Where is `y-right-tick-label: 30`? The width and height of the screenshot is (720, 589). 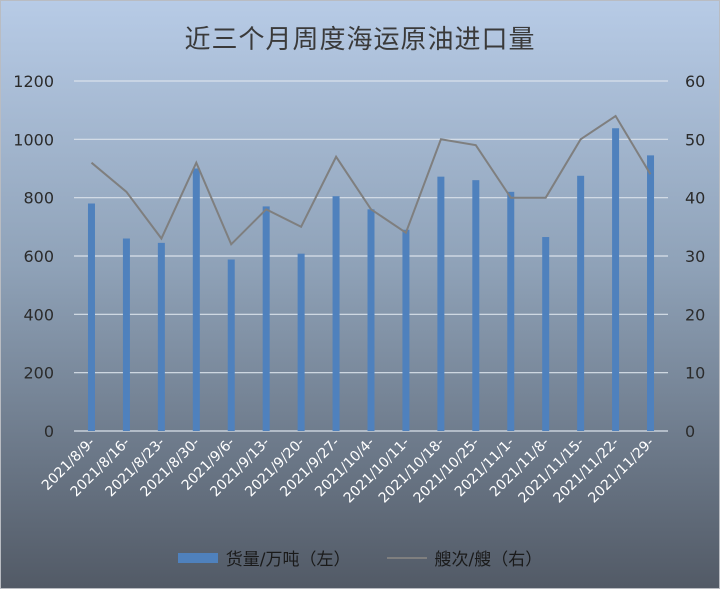 y-right-tick-label: 30 is located at coordinates (695, 256).